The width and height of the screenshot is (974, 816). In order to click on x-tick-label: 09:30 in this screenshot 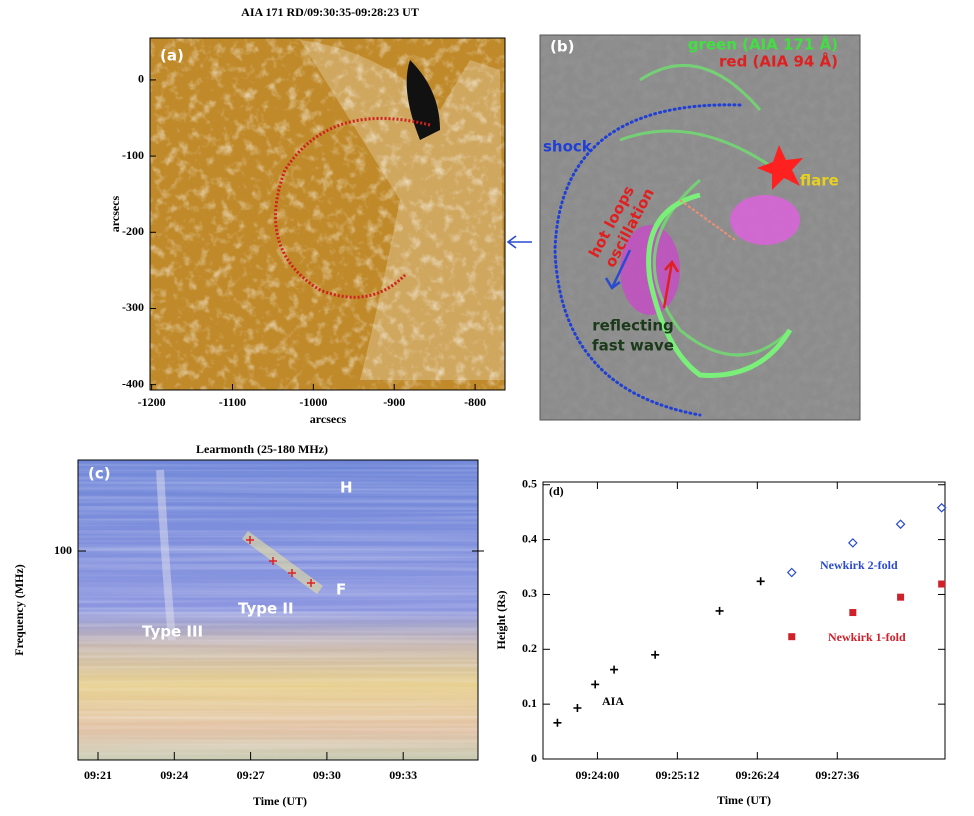, I will do `click(327, 775)`.